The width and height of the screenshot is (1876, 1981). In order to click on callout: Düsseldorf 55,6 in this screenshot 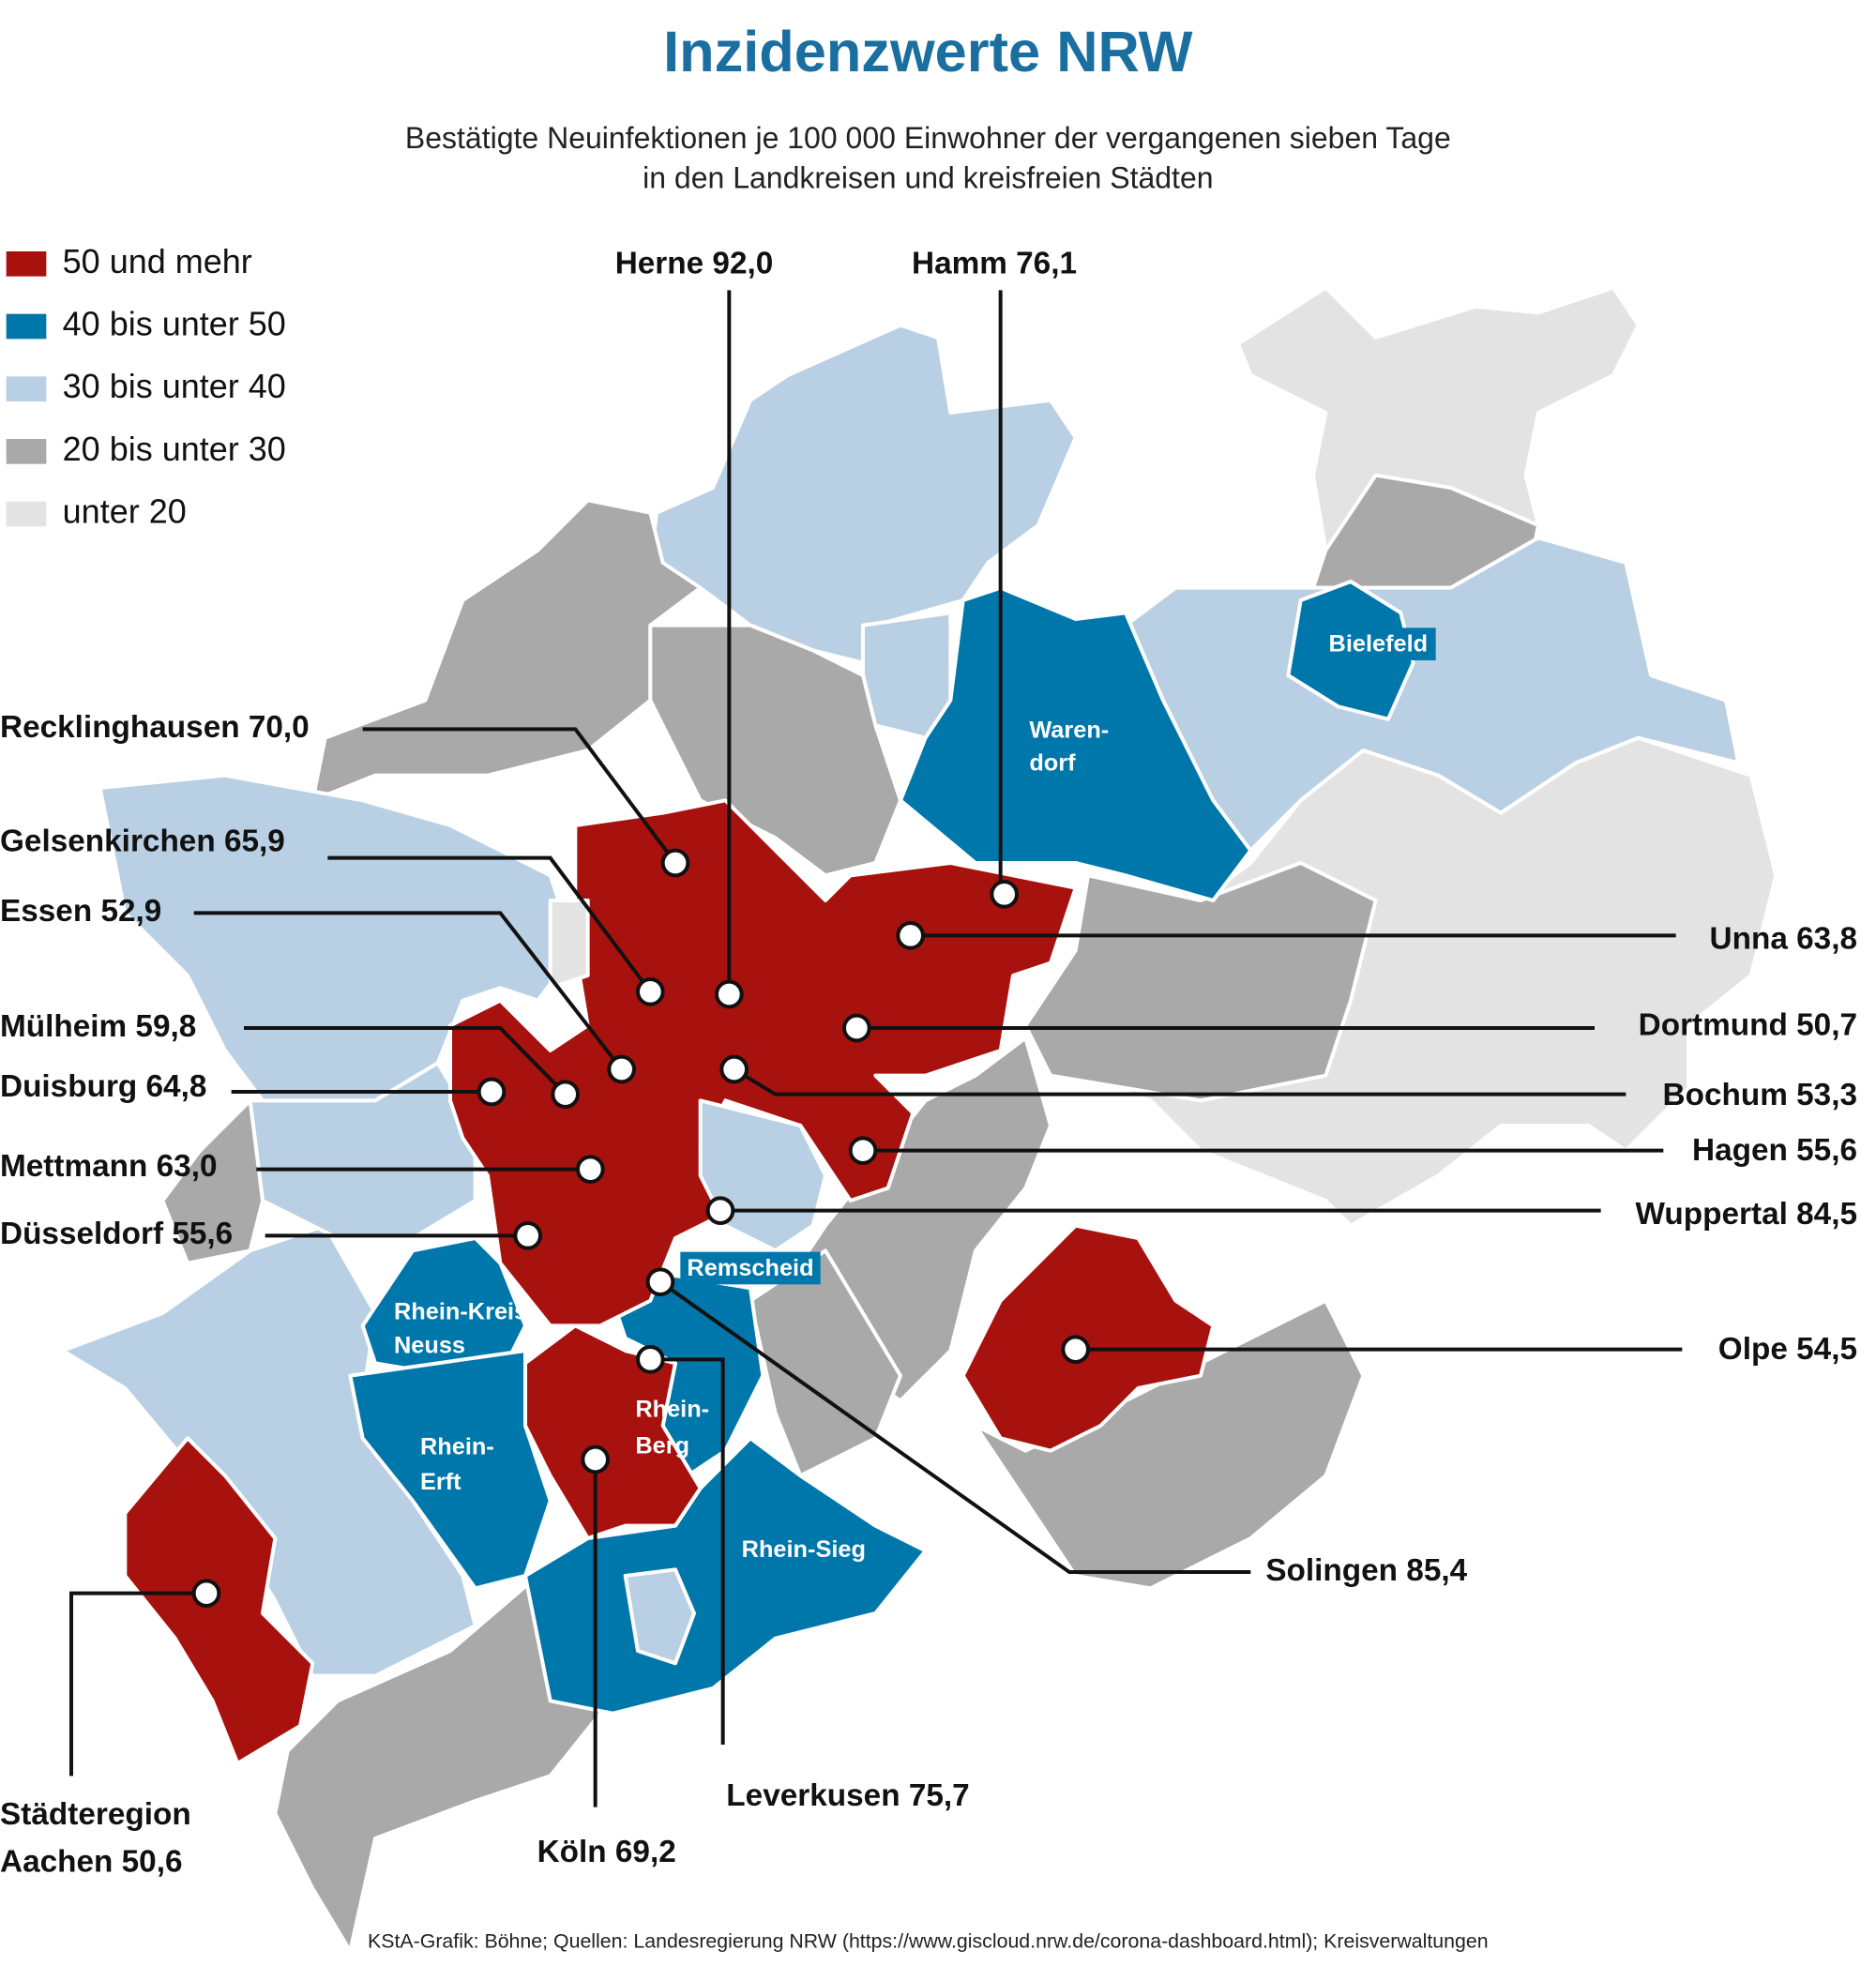, I will do `click(116, 1234)`.